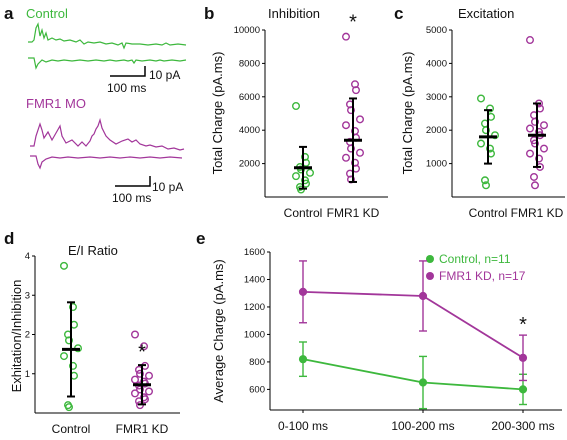  Describe the element at coordinates (107, 36) in the screenshot. I see `control-inhibition-trace` at that location.